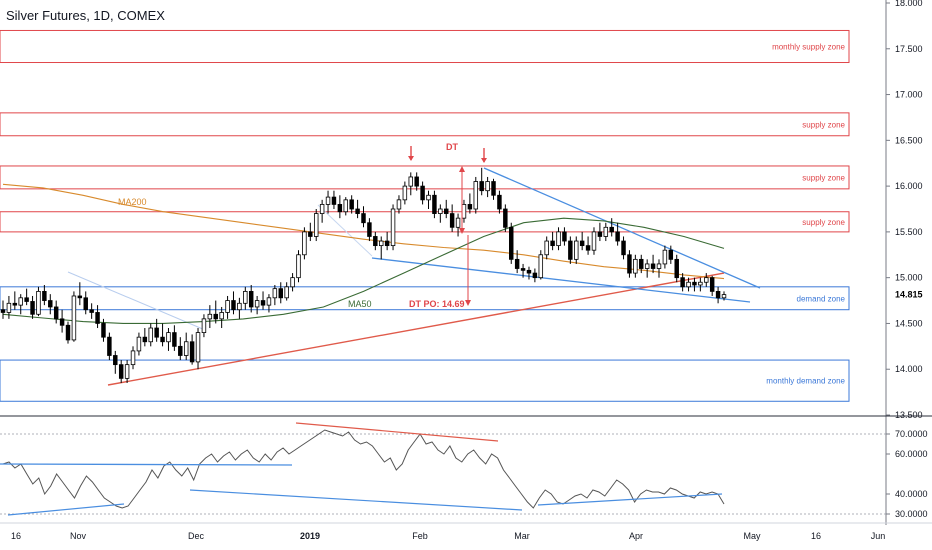  I want to click on time-tick-label: May, so click(752, 536).